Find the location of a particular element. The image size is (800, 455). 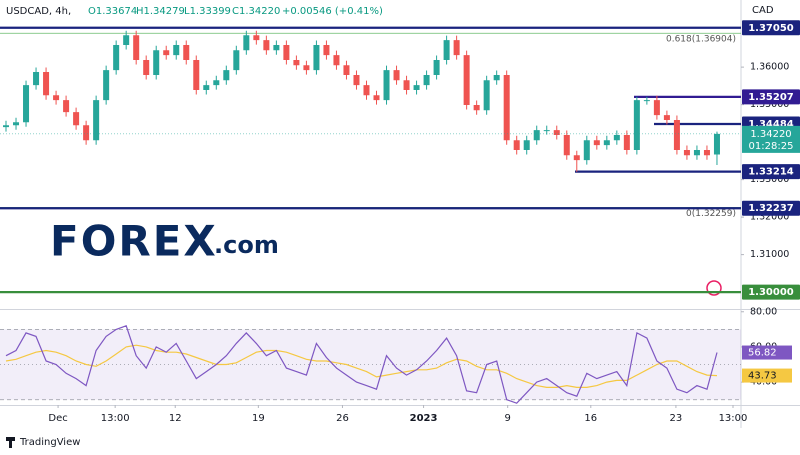

y-tick-label: 1.32000 is located at coordinates (769, 217).